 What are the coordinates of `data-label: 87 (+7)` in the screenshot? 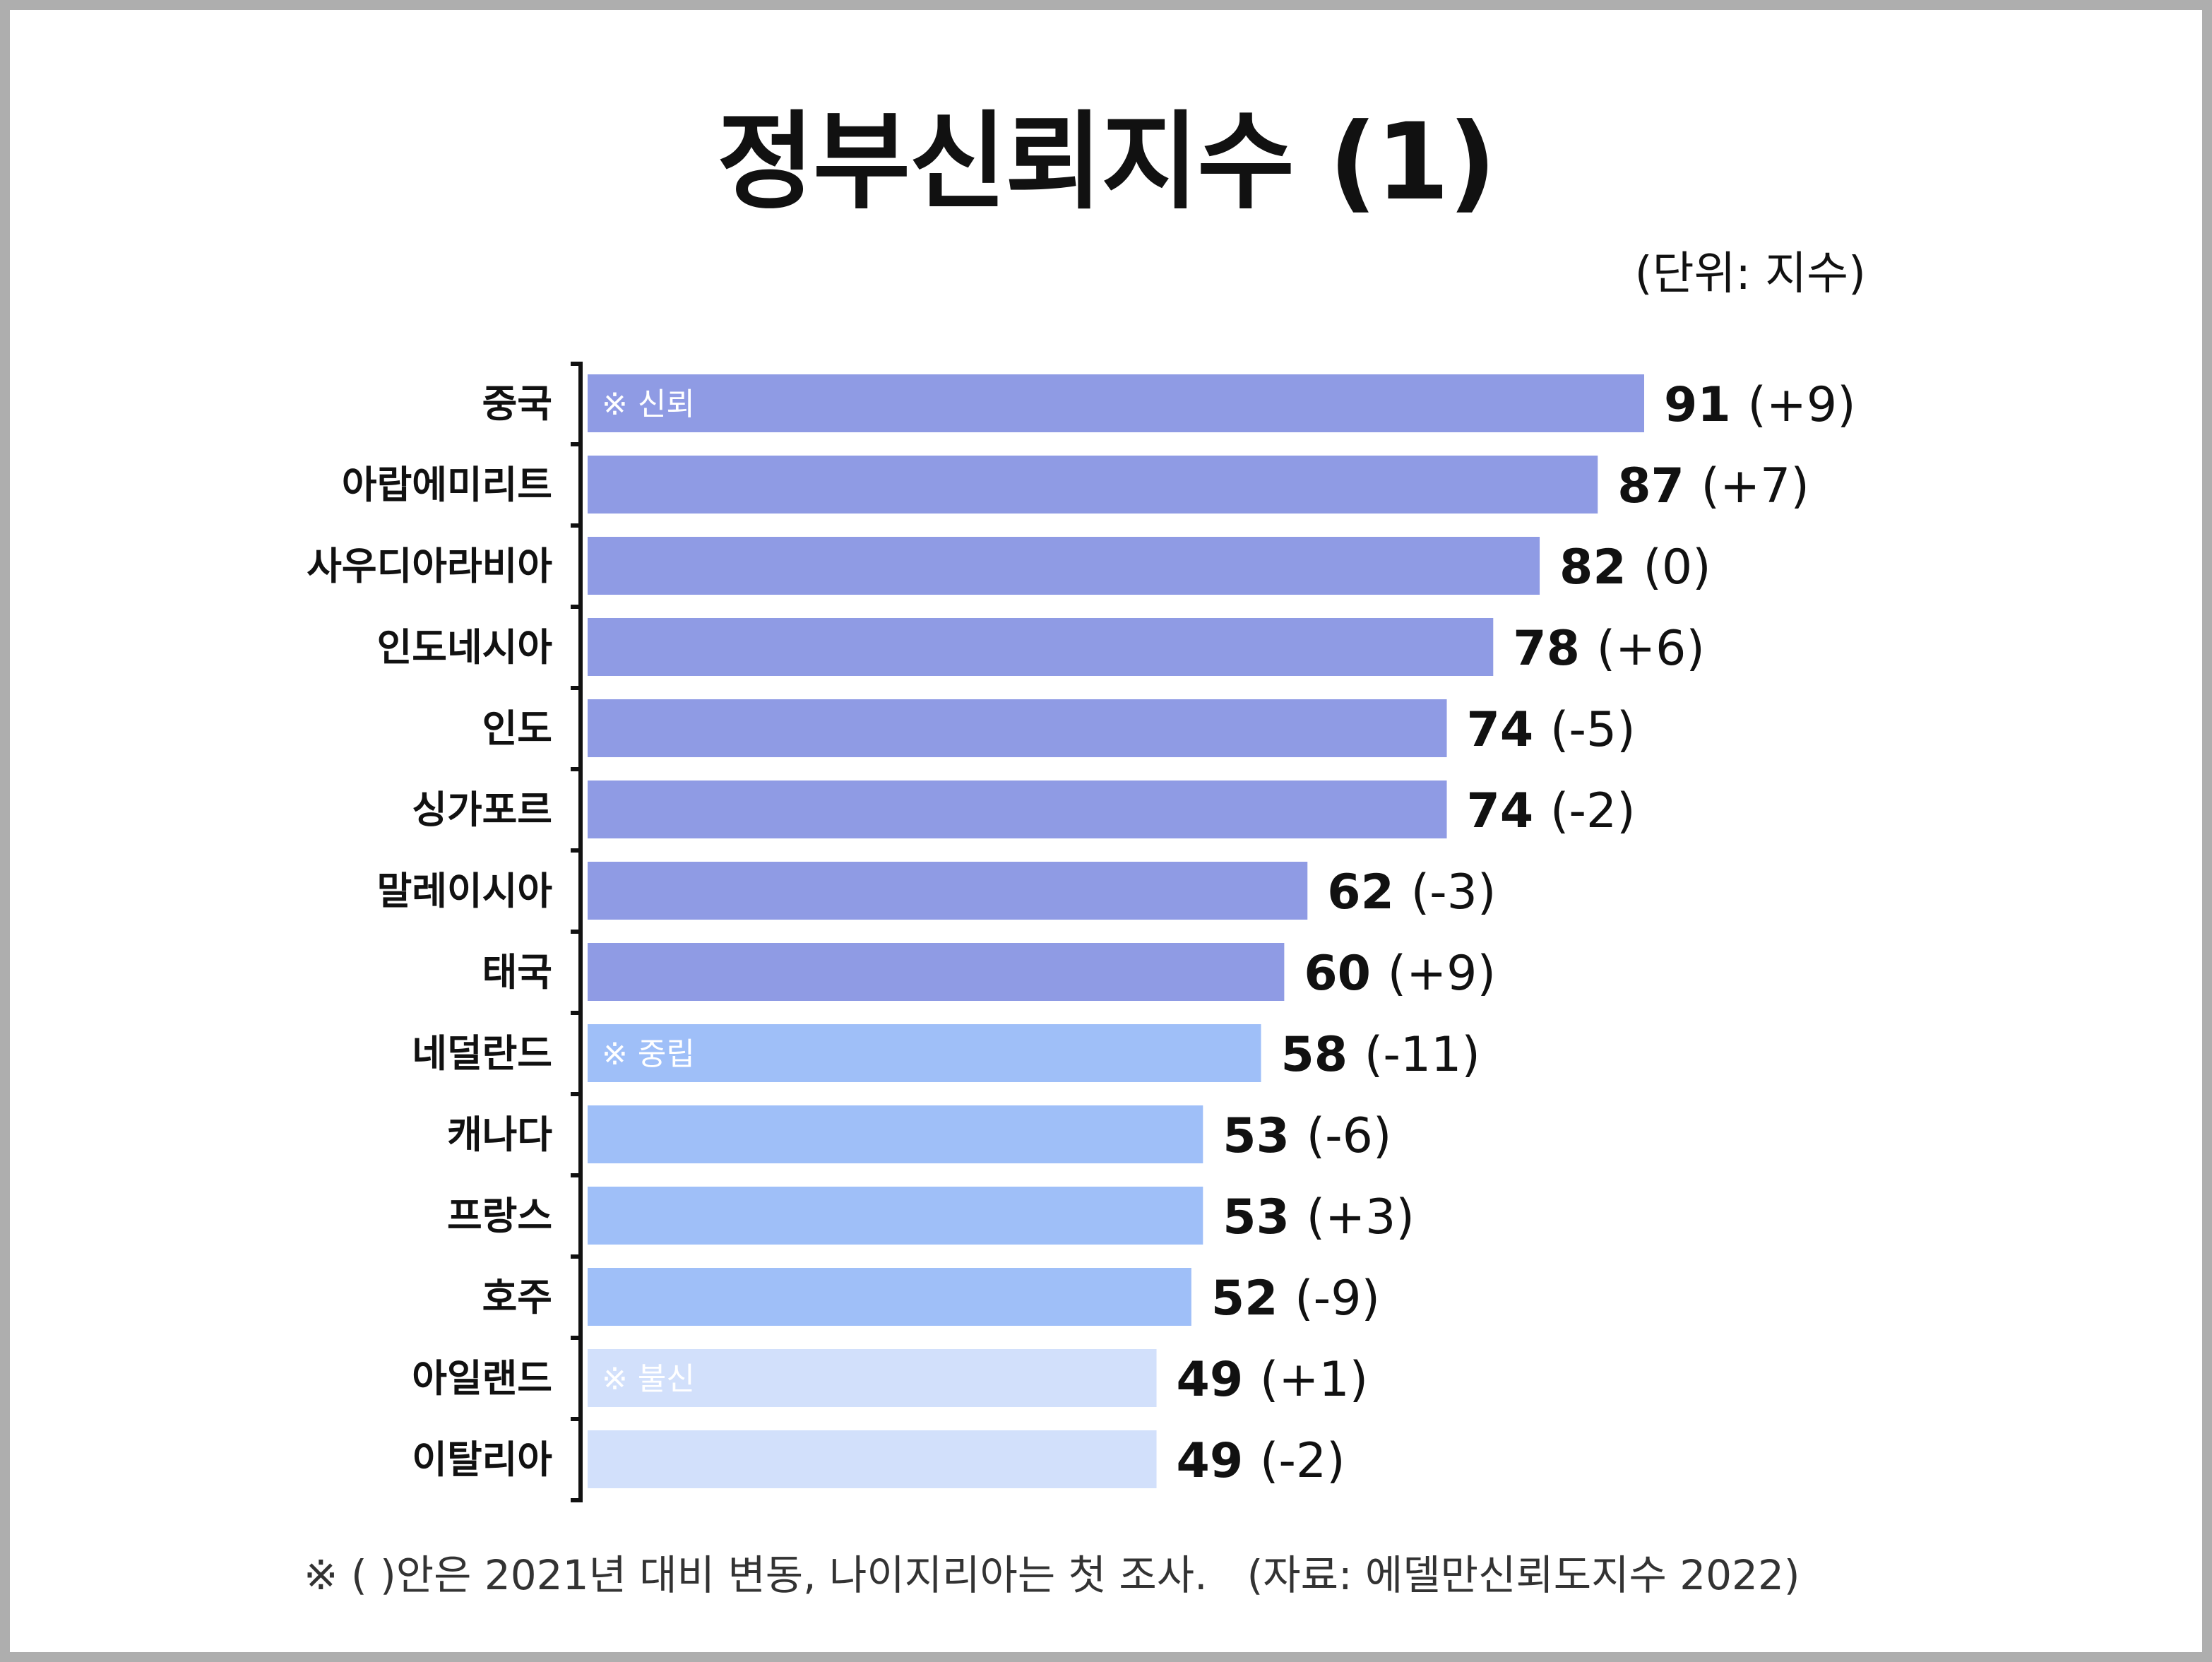 It's located at (1713, 486).